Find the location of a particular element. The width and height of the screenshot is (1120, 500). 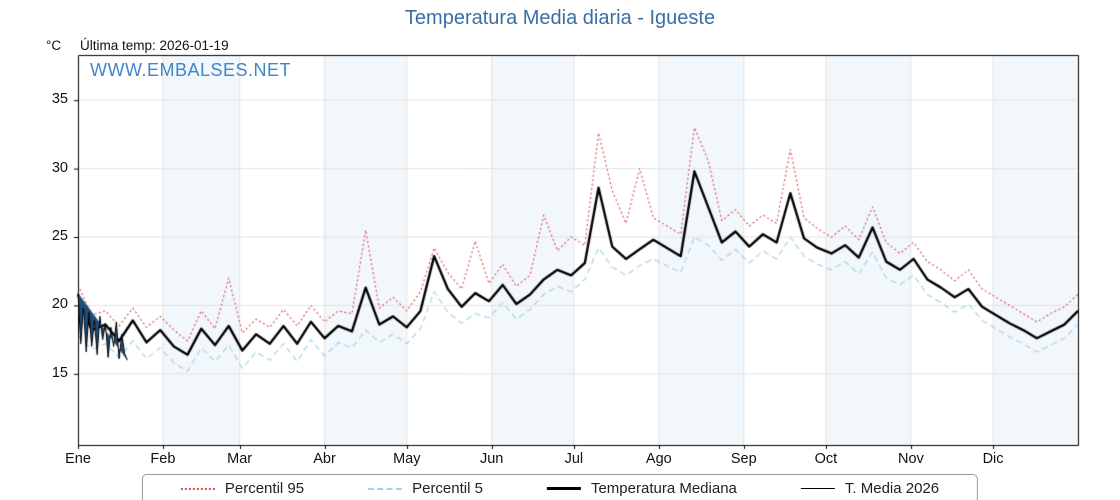

legend-label: Temperatura Mediana is located at coordinates (663, 488).